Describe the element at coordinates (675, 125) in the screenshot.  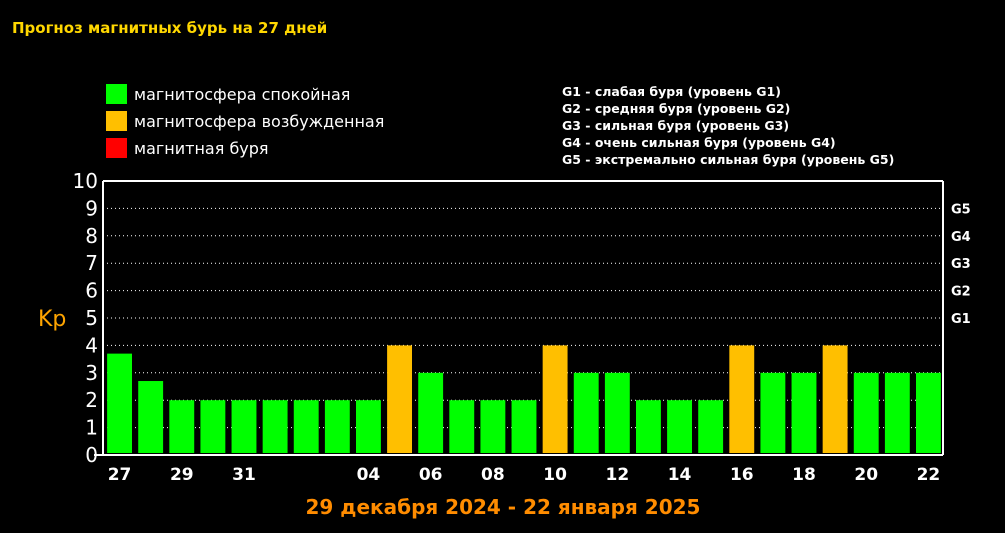
I see `g-level-description: G3 - сильная буря (уровень G3)` at that location.